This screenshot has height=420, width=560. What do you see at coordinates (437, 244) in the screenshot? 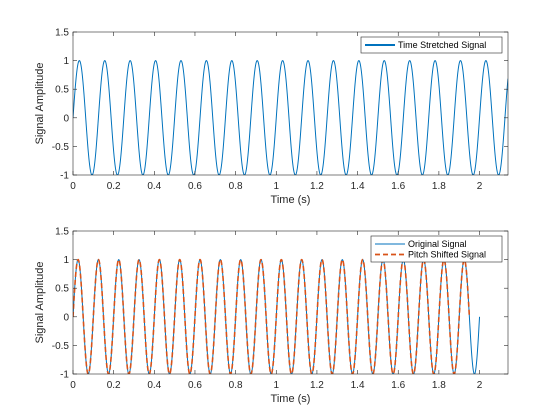
I see `legend-entry: Original Signal` at bounding box center [437, 244].